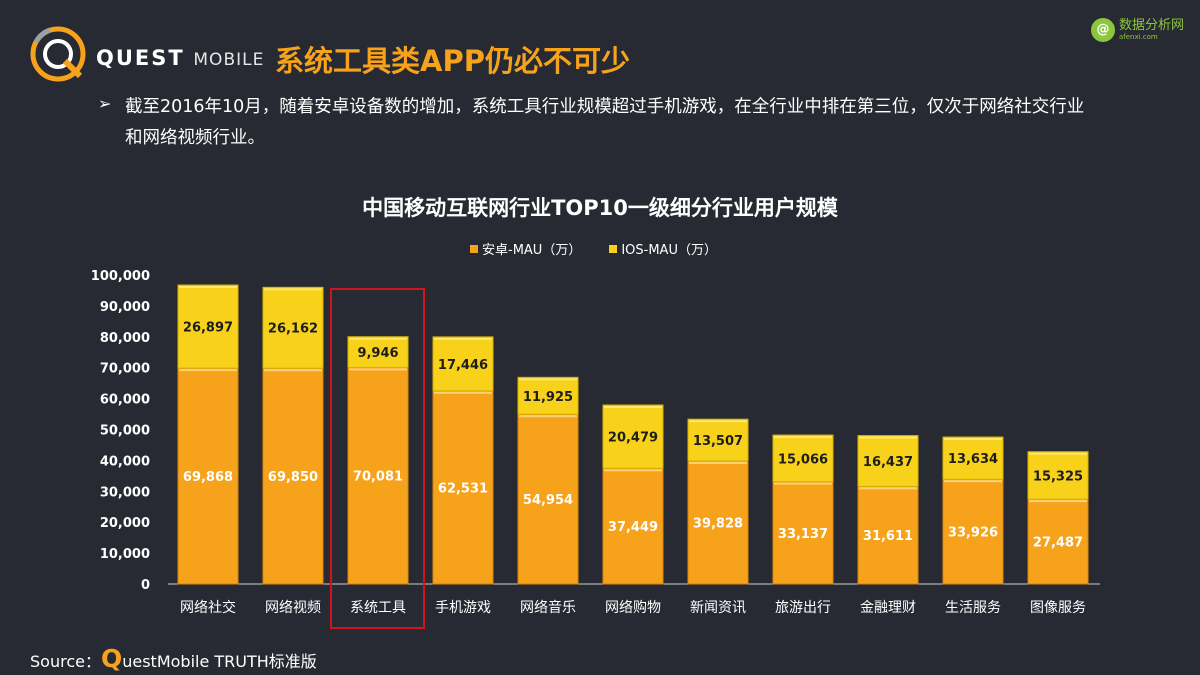 The height and width of the screenshot is (675, 1200). I want to click on data-label-android: 62,531, so click(463, 488).